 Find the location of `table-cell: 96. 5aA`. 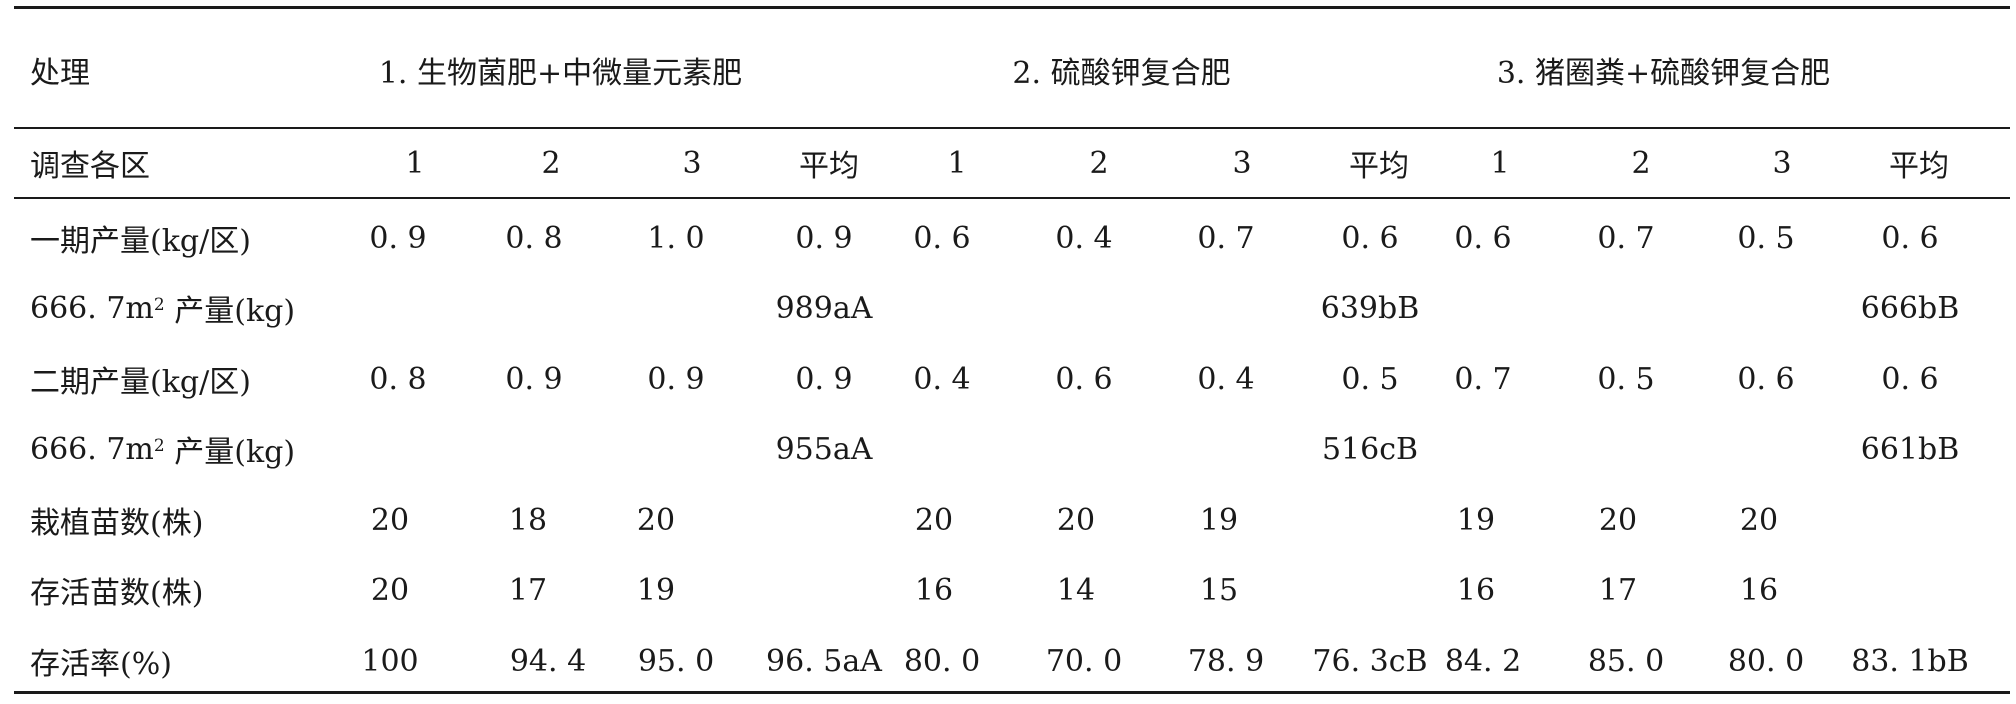

table-cell: 96. 5aA is located at coordinates (824, 661).